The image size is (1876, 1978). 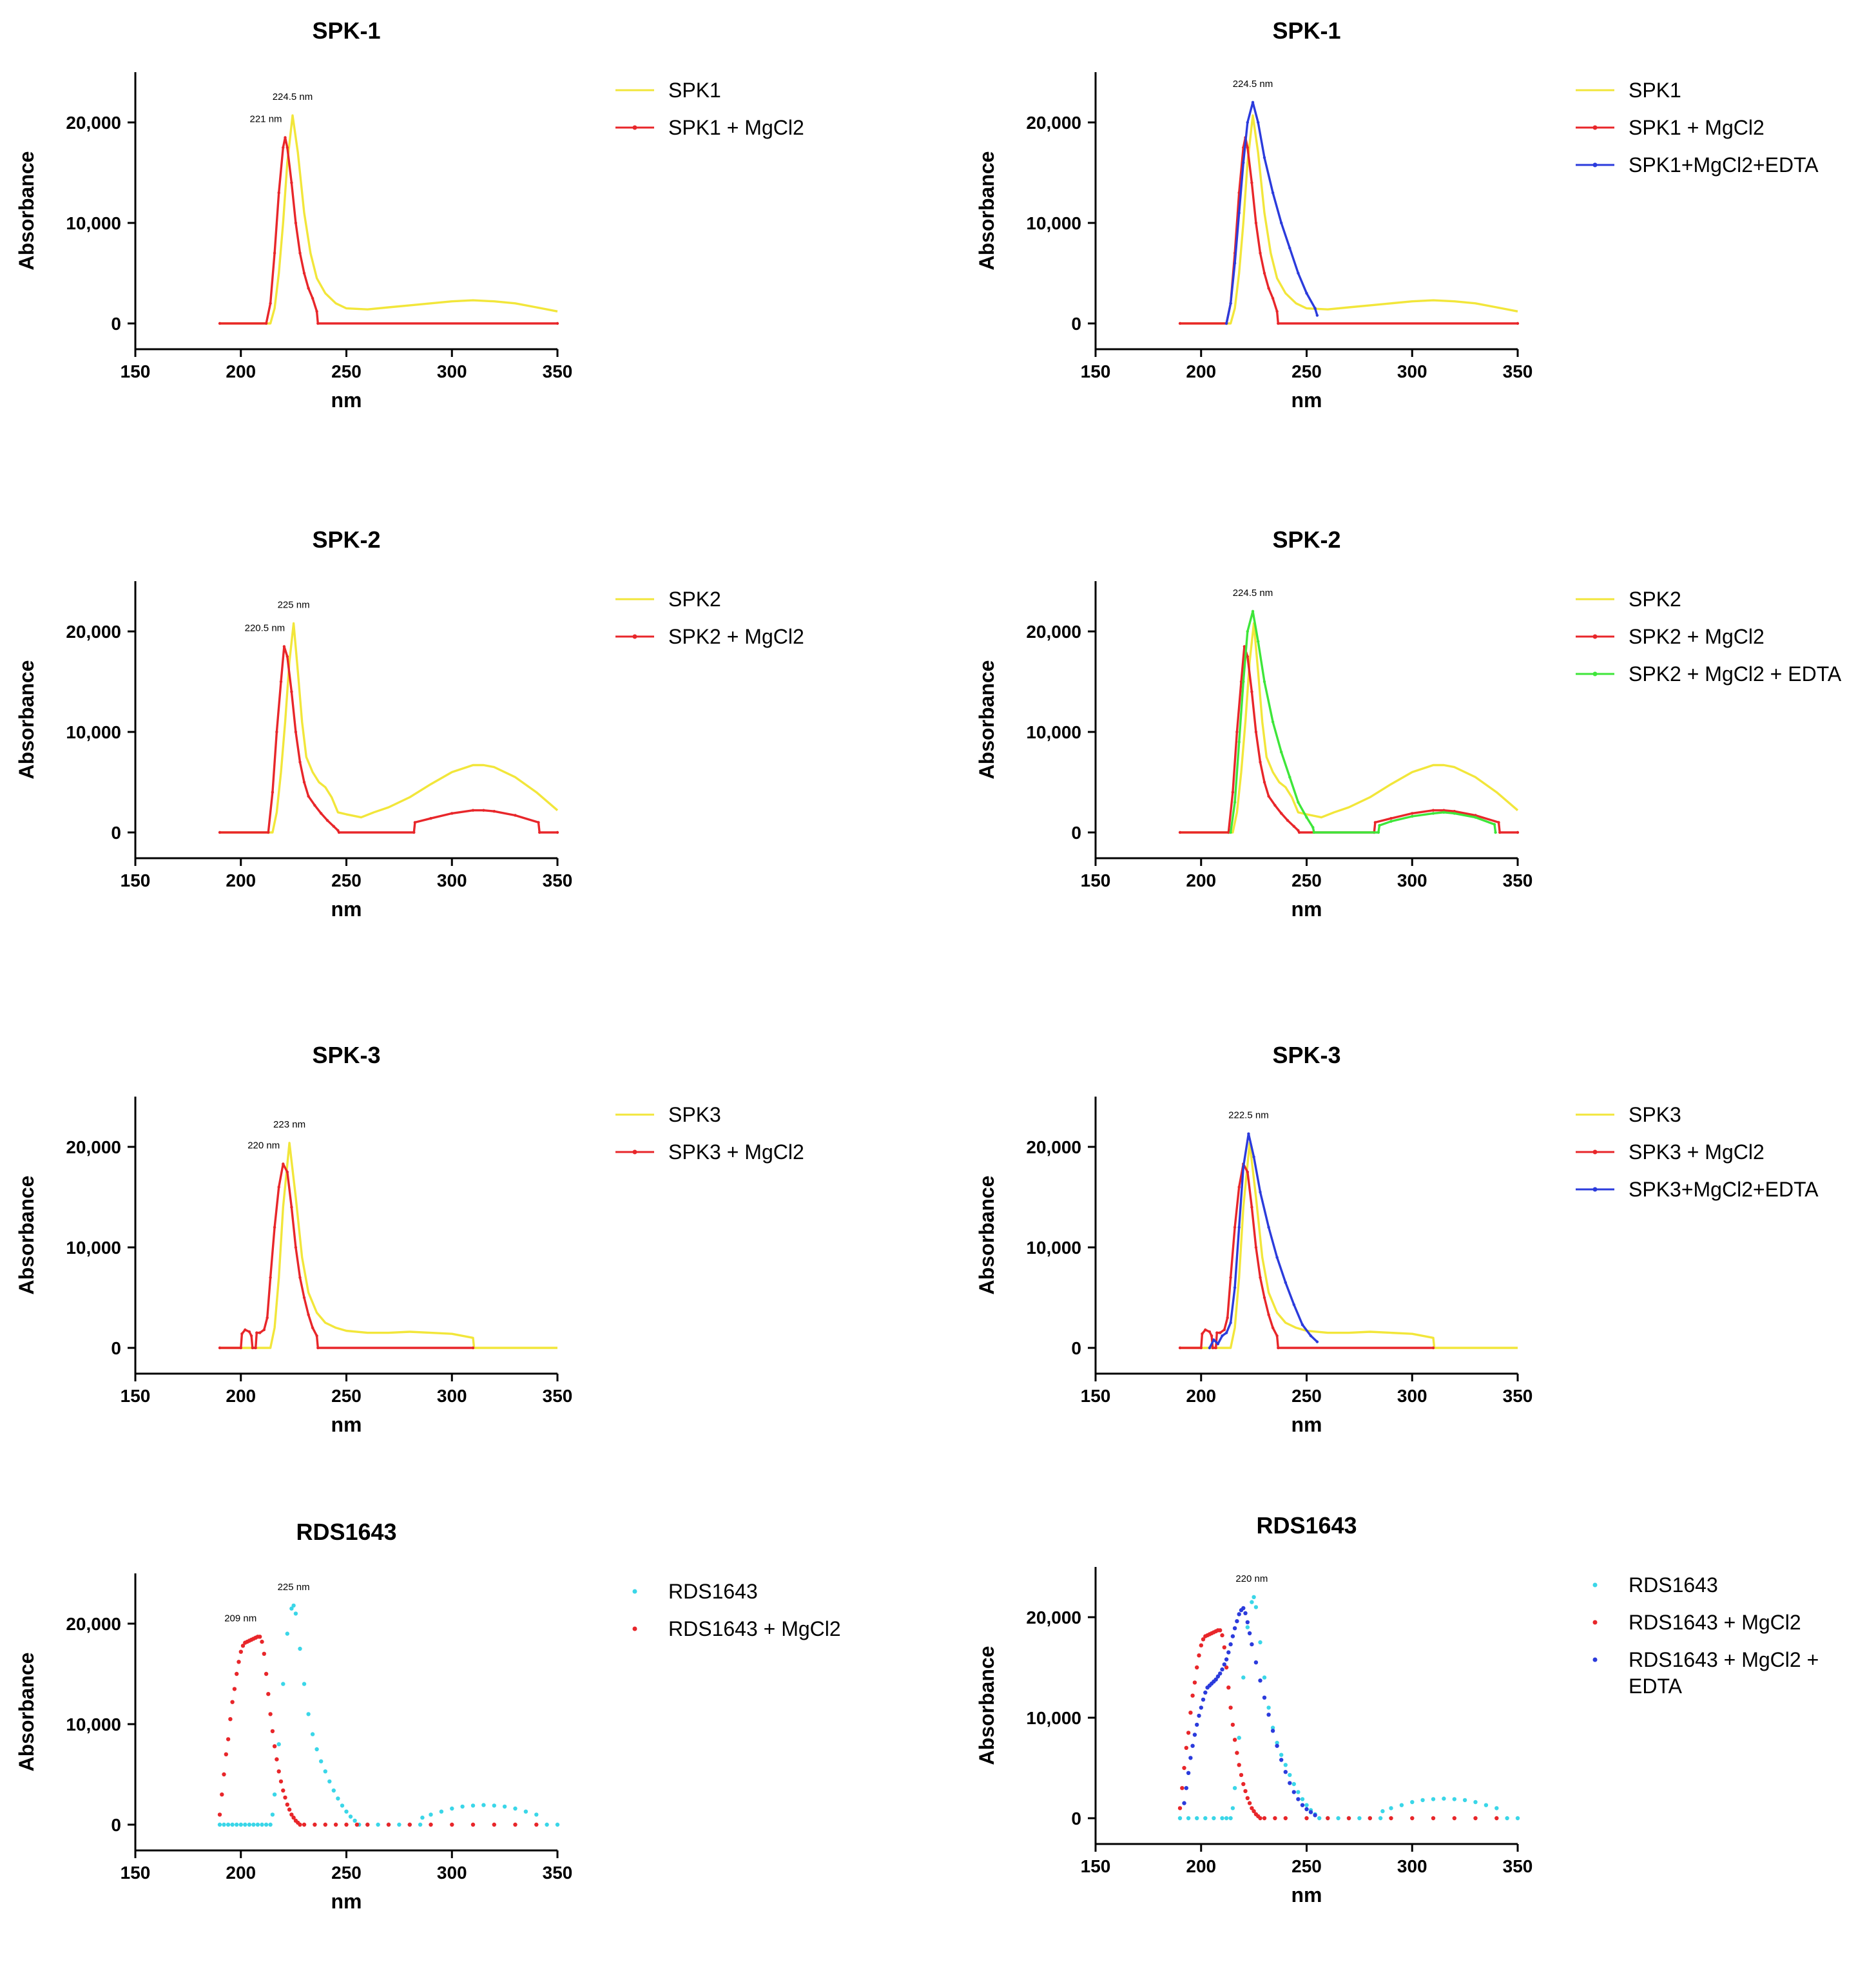 I want to click on legend-item: SPK1+MgCl2+EDTA, so click(x=1698, y=165).